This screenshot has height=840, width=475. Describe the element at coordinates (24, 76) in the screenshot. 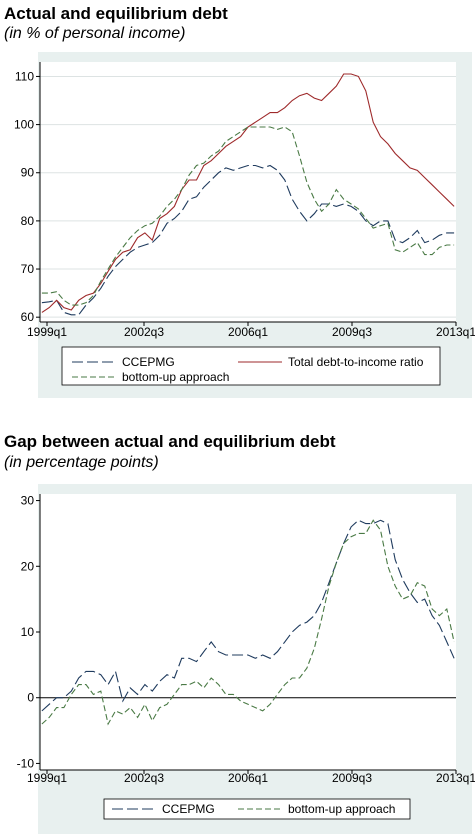

I see `y-tick-label: 110` at that location.